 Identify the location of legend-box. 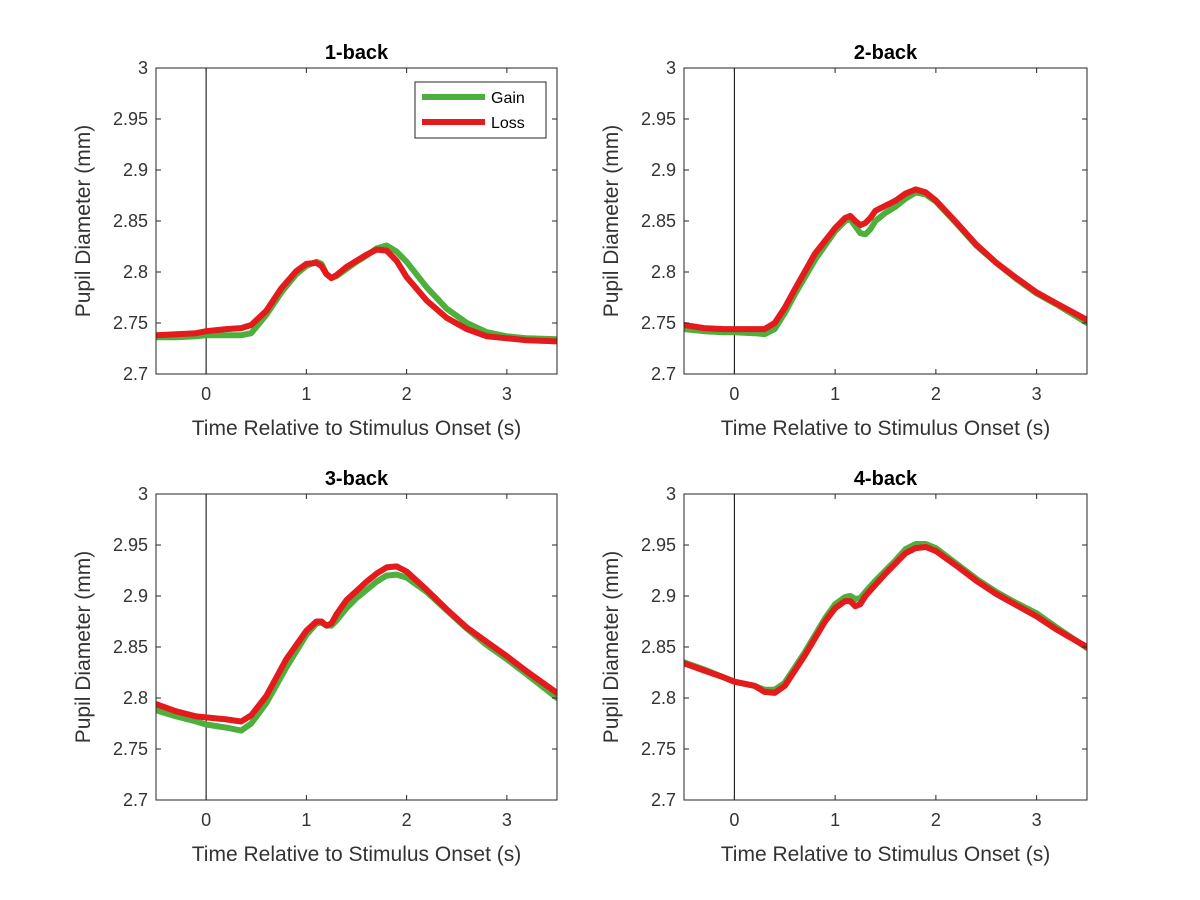
(480, 110).